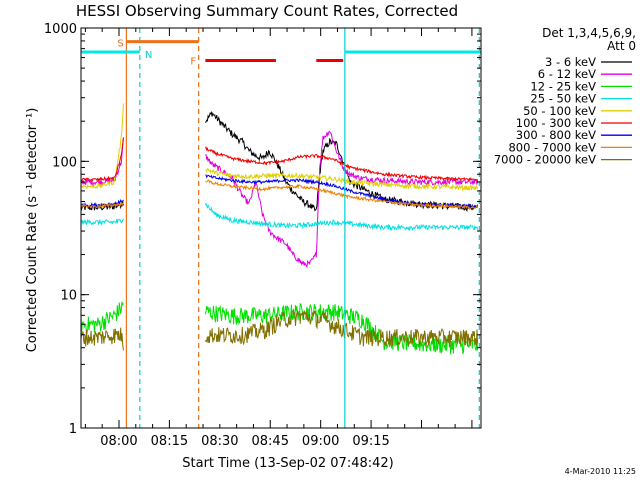  Describe the element at coordinates (563, 99) in the screenshot. I see `legend-label: 25 - 50 keV` at that location.